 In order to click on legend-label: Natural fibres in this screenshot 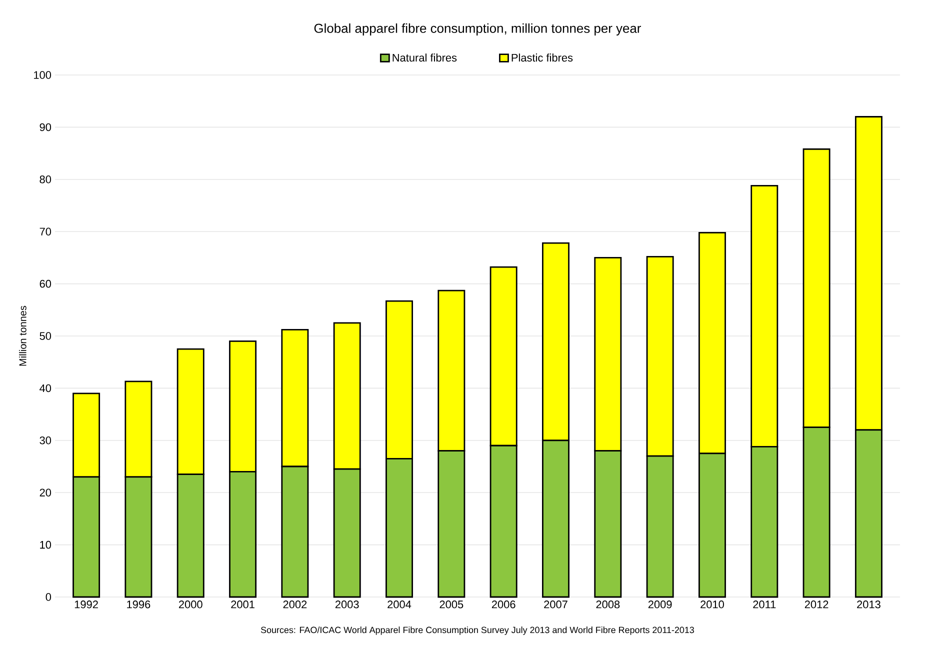, I will do `click(424, 58)`.